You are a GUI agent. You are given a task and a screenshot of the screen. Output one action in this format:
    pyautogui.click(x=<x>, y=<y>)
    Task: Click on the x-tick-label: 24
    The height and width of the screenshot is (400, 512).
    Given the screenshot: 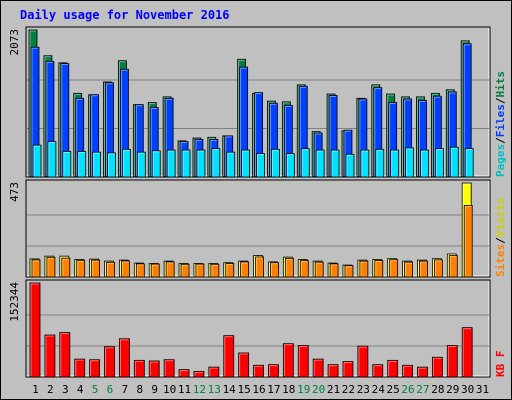 What is the action you would take?
    pyautogui.click(x=379, y=389)
    